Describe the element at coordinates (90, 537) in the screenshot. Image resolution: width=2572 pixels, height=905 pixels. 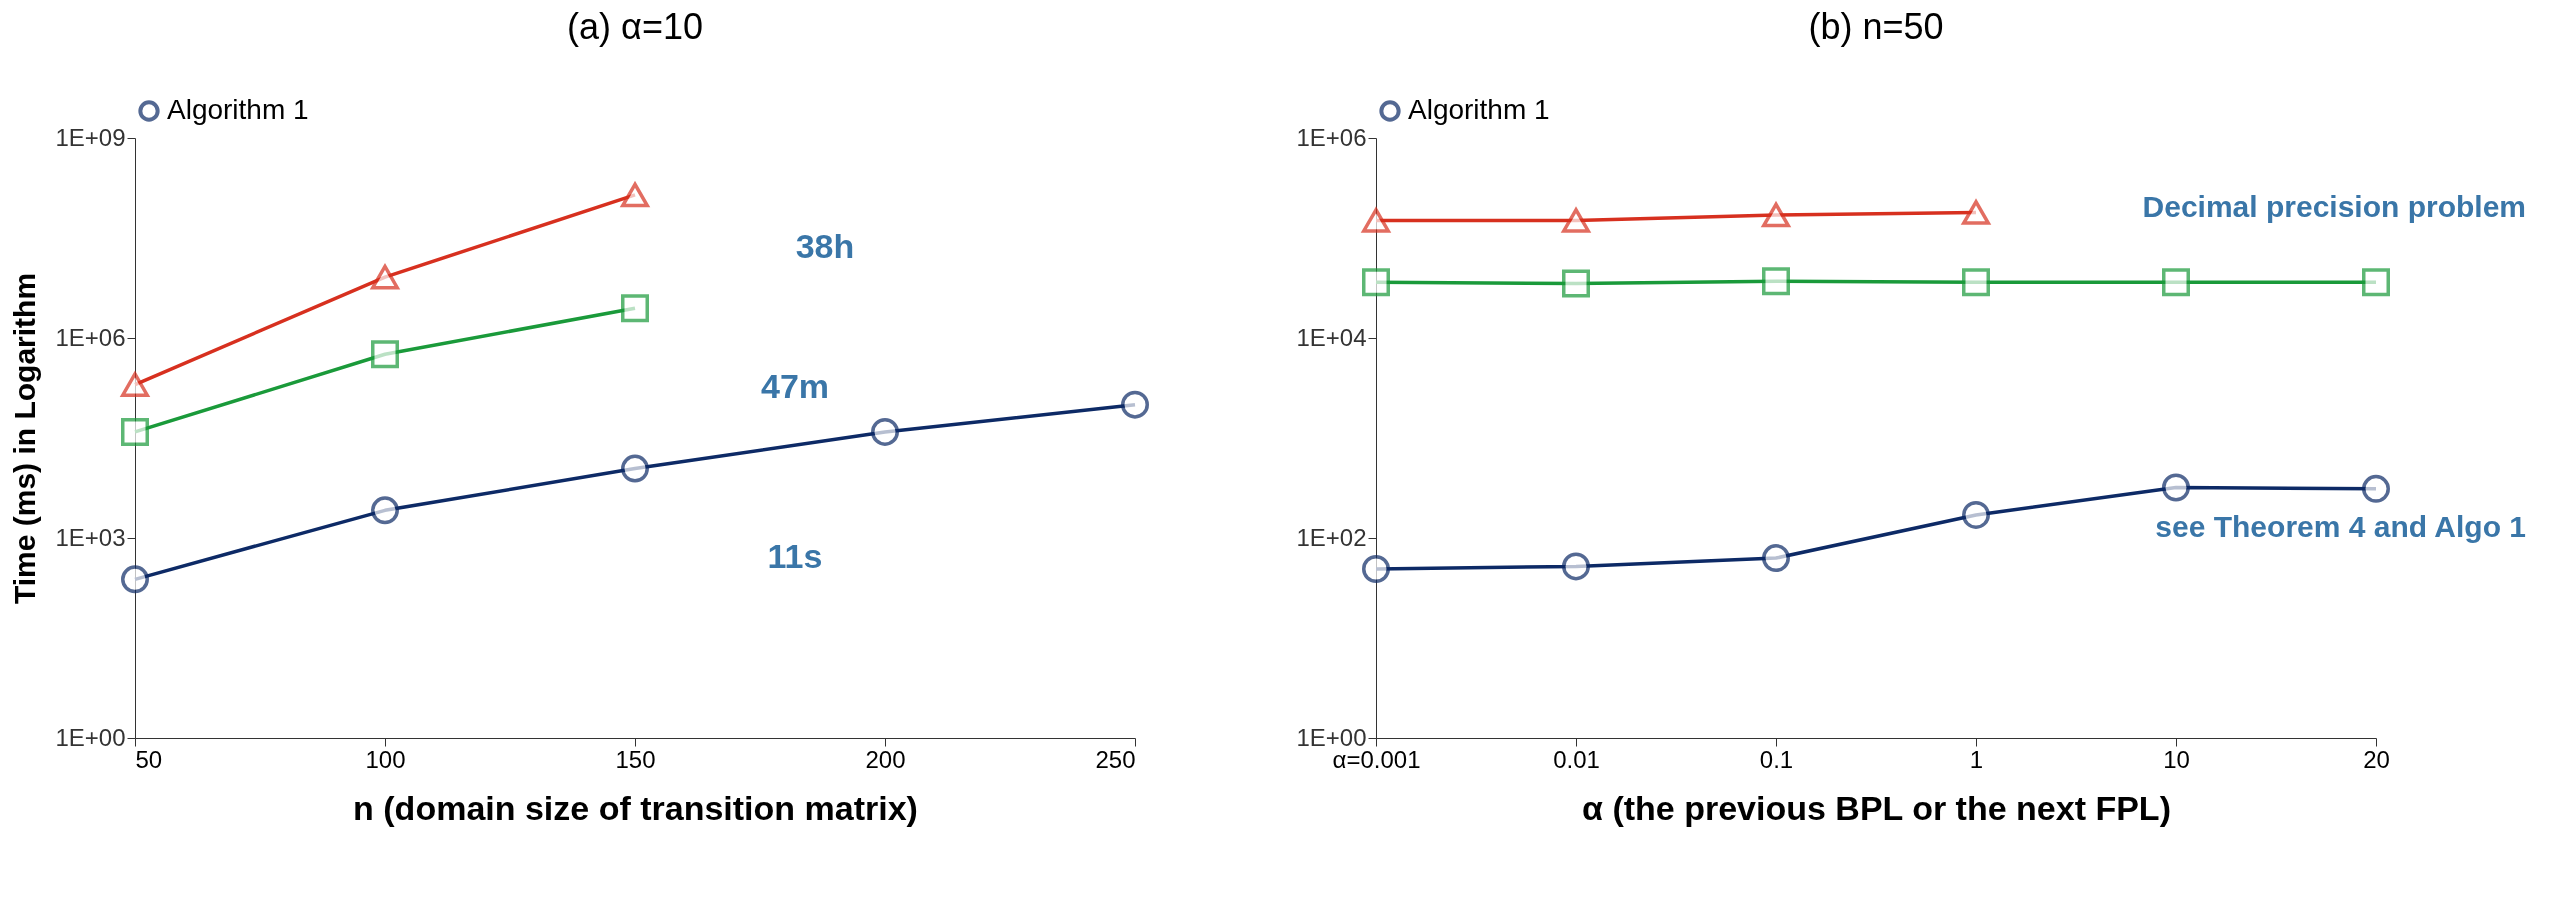
I see `y-tick-label: 1E+03` at that location.